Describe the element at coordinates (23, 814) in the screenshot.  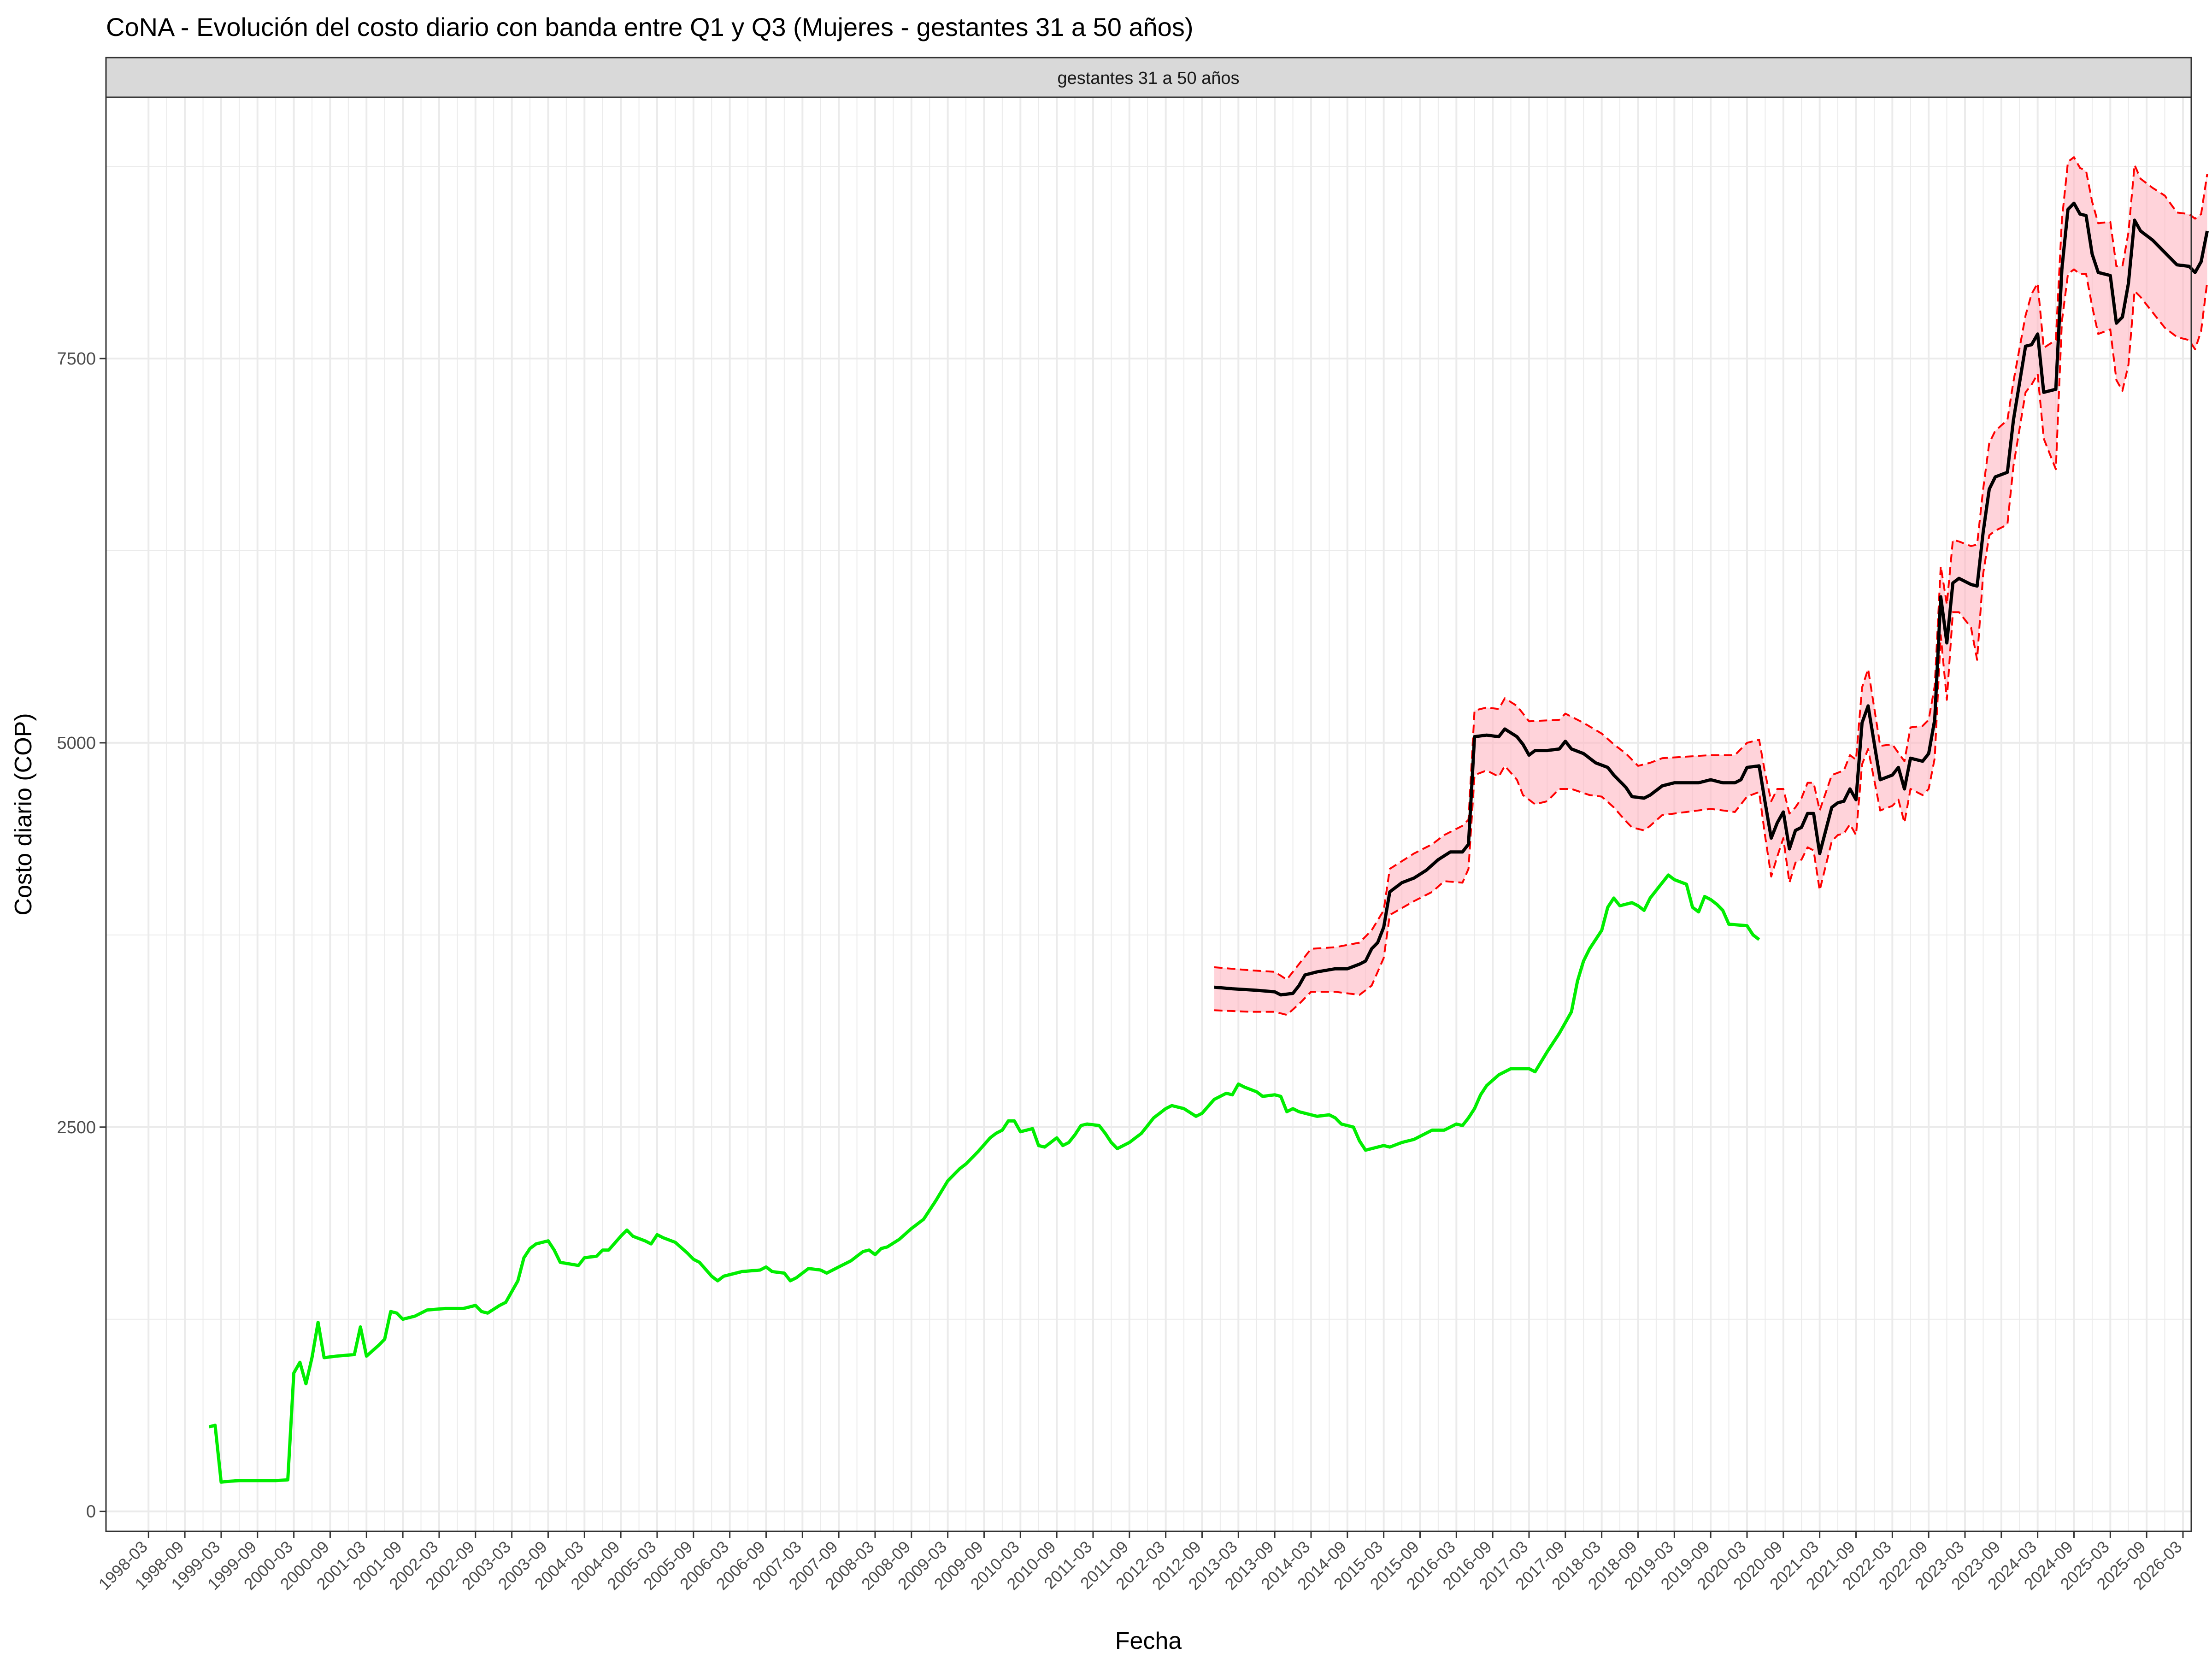
I see `y-axis-title: Costo diario (COP)` at that location.